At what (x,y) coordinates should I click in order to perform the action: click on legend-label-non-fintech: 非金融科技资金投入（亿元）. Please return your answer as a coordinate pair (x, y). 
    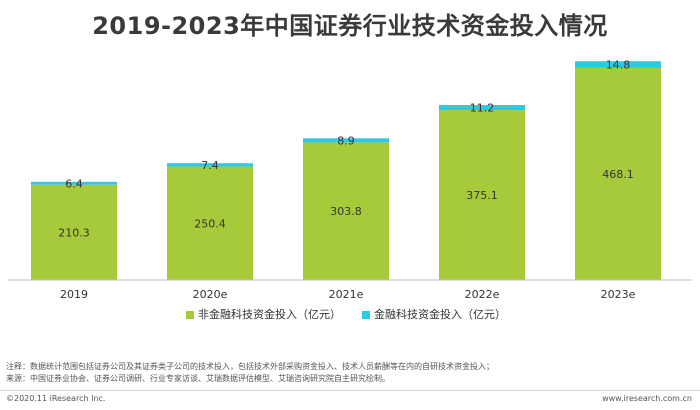
    Looking at the image, I should click on (269, 314).